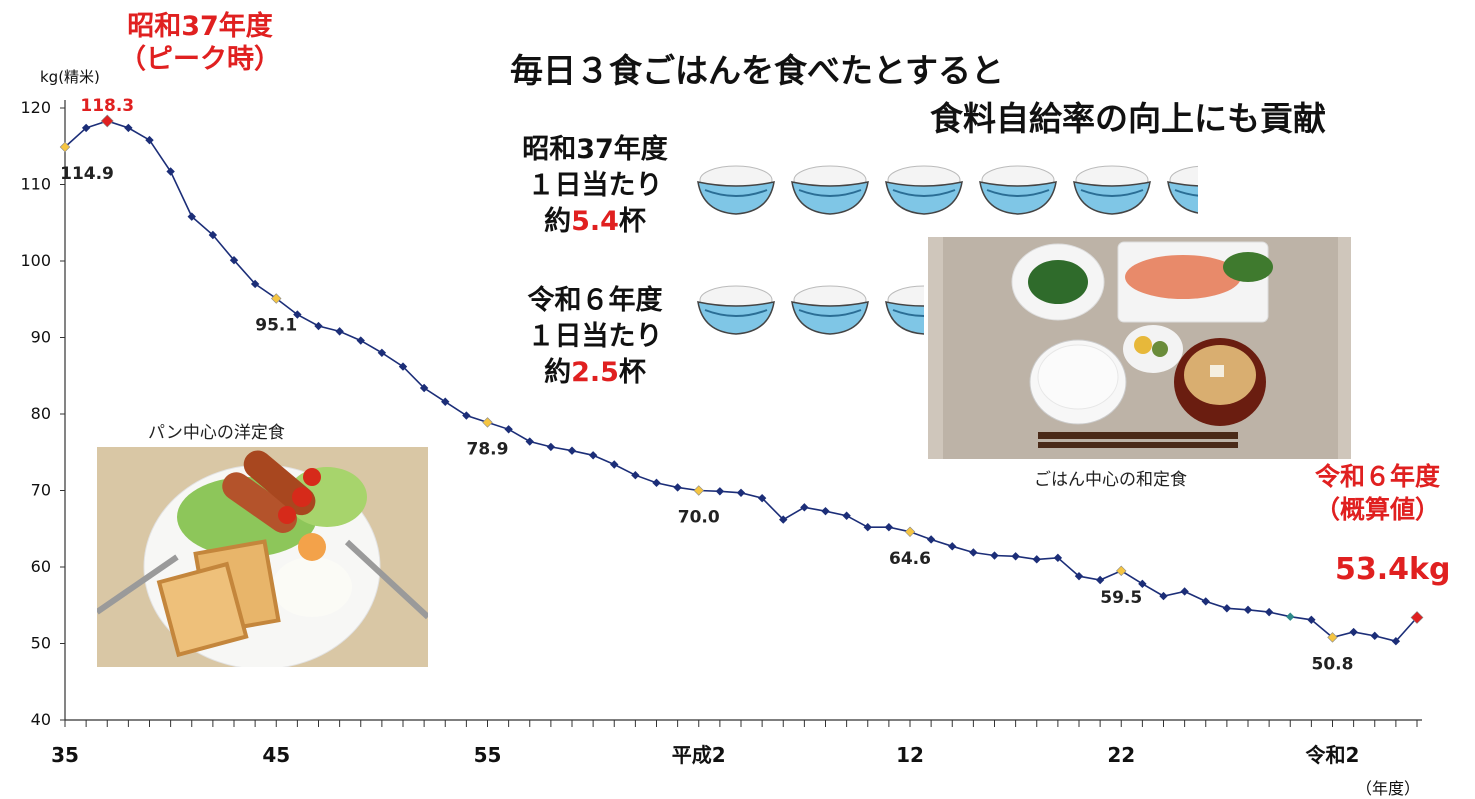 This screenshot has height=799, width=1475. Describe the element at coordinates (595, 185) in the screenshot. I see `stat-showa-per-day: １日当たり` at that location.